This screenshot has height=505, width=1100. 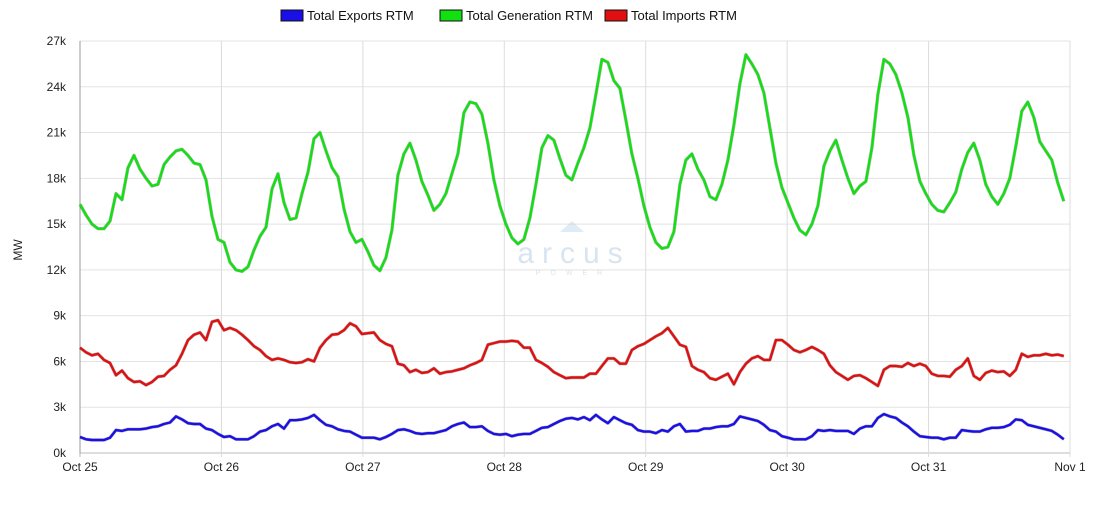 What do you see at coordinates (505, 467) in the screenshot?
I see `x-tick-label: Oct 28` at bounding box center [505, 467].